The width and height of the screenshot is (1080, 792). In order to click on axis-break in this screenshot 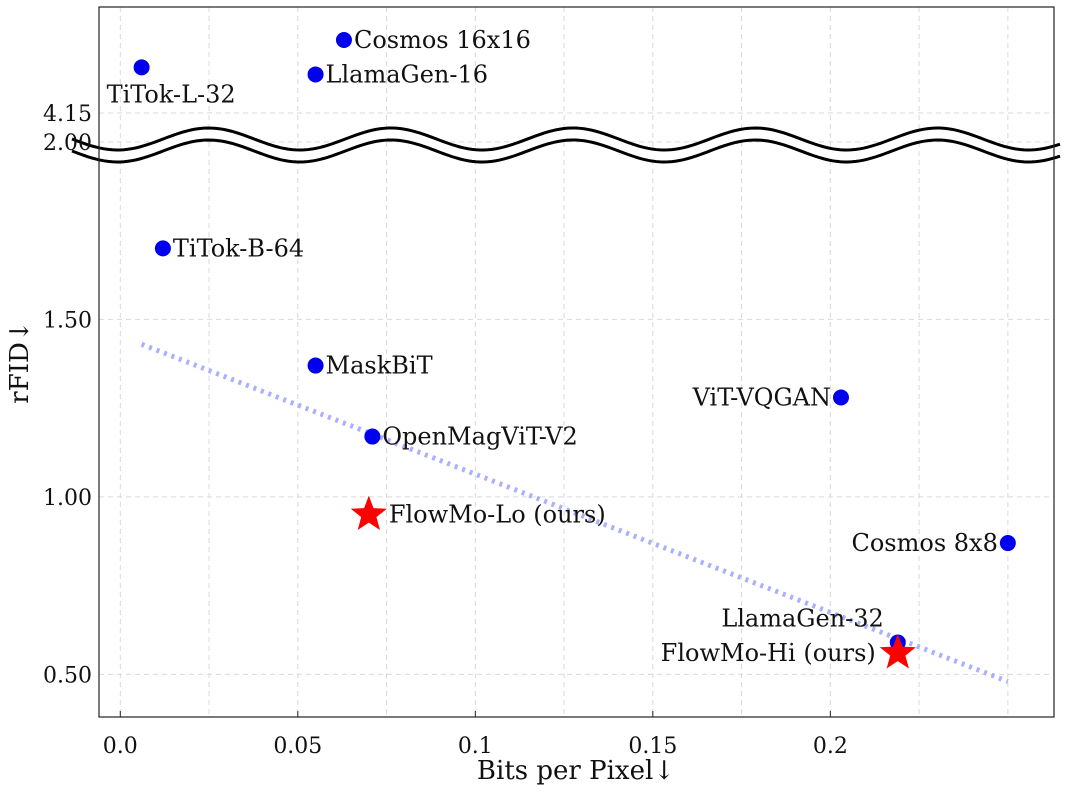, I will do `click(566, 145)`.